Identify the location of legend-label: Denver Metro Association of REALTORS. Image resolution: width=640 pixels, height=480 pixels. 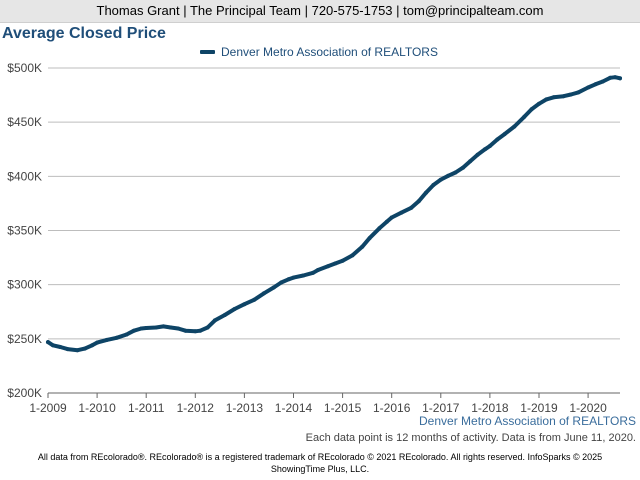
(329, 52).